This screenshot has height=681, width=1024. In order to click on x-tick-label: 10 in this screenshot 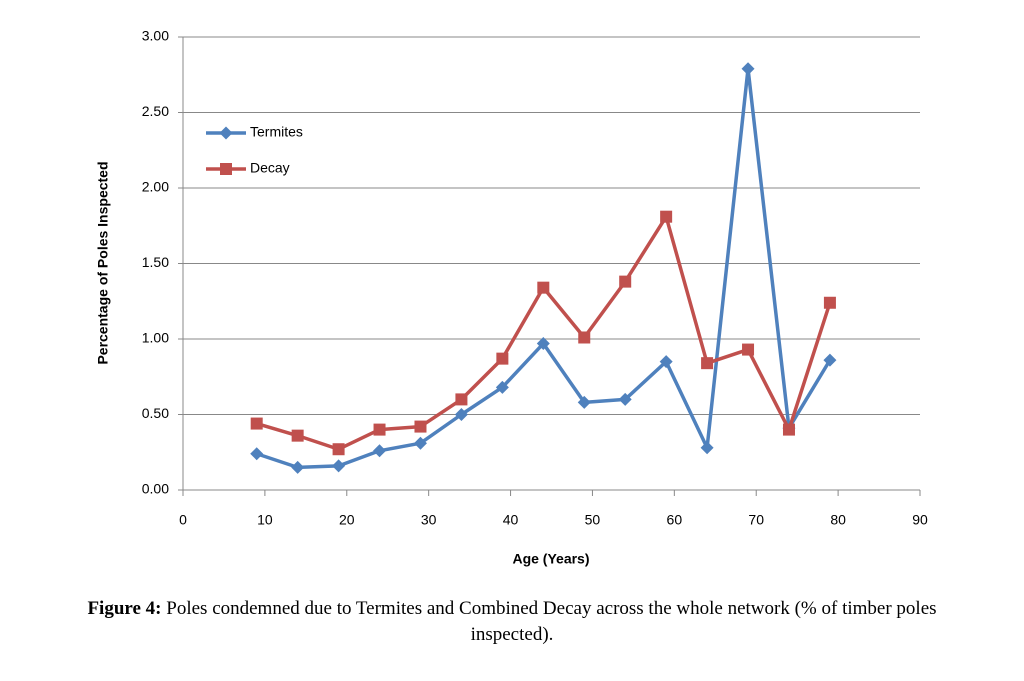, I will do `click(265, 520)`.